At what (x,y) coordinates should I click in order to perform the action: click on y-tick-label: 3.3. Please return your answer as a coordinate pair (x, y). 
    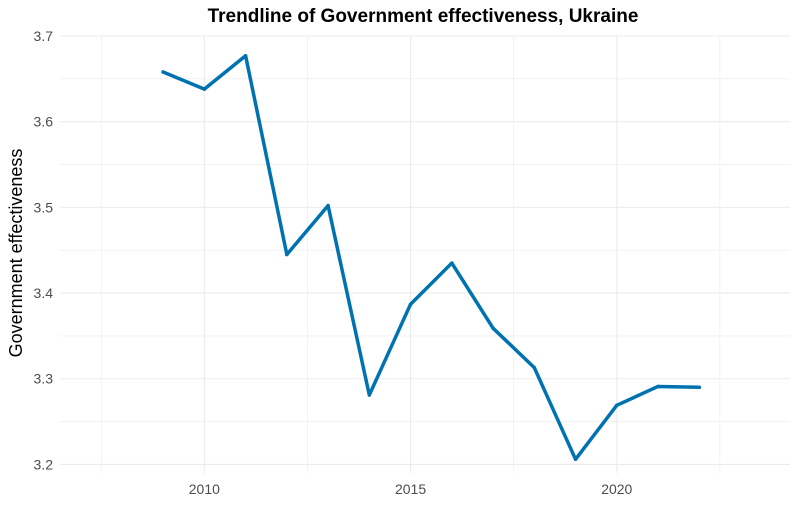
    Looking at the image, I should click on (44, 379).